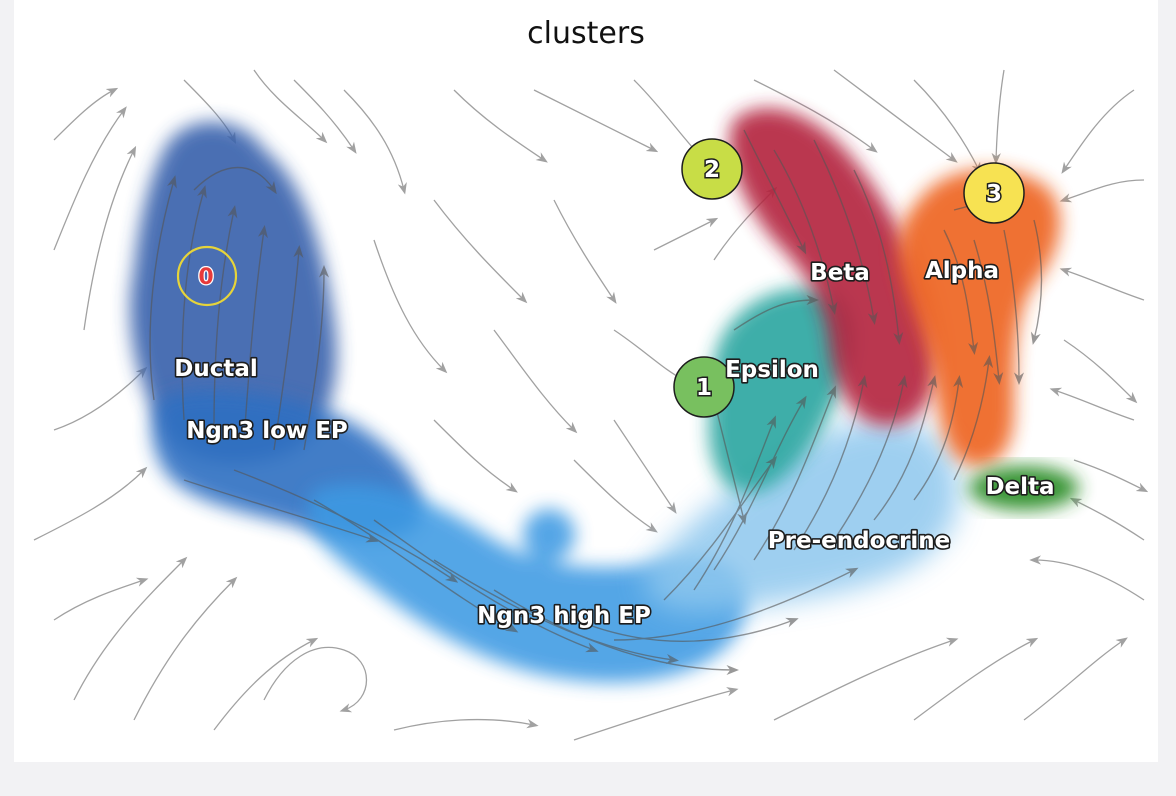 The width and height of the screenshot is (1176, 796). I want to click on node-0-ring, so click(207, 276).